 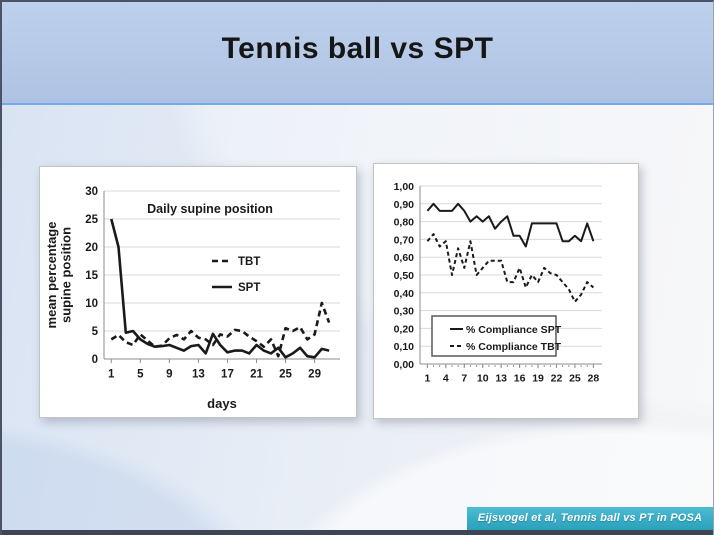 I want to click on svg-text: 30, so click(x=91, y=192).